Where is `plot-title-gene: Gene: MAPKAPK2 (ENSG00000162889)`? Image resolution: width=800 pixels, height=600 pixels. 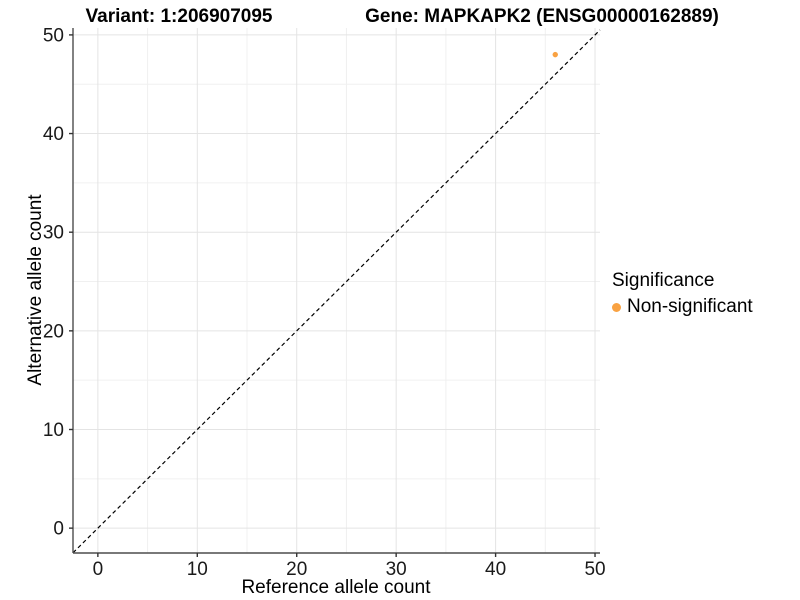 plot-title-gene: Gene: MAPKAPK2 (ENSG00000162889) is located at coordinates (542, 16).